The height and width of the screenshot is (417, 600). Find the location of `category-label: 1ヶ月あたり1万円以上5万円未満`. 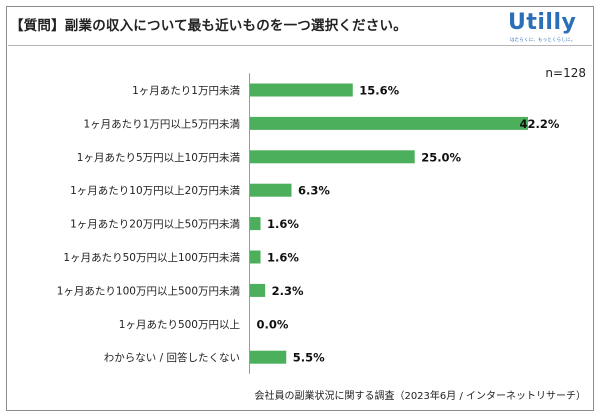

category-label: 1ヶ月あたり1万円以上5万円未満 is located at coordinates (161, 124).